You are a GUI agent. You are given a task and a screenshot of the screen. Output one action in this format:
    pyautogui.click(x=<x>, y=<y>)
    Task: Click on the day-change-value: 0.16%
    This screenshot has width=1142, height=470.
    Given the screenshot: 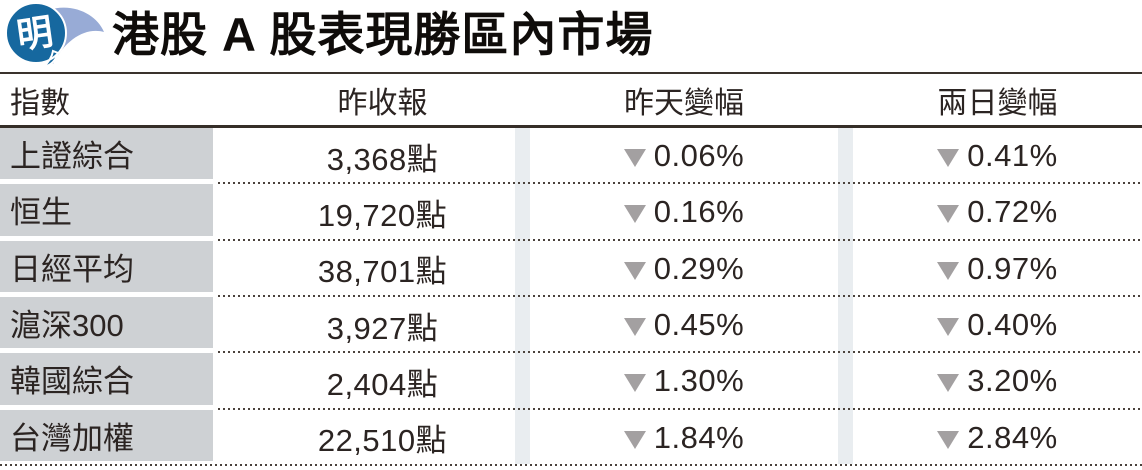 What is the action you would take?
    pyautogui.click(x=699, y=212)
    